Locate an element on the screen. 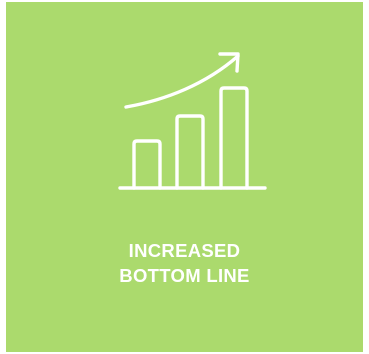 The height and width of the screenshot is (354, 369). bar-large is located at coordinates (234, 138).